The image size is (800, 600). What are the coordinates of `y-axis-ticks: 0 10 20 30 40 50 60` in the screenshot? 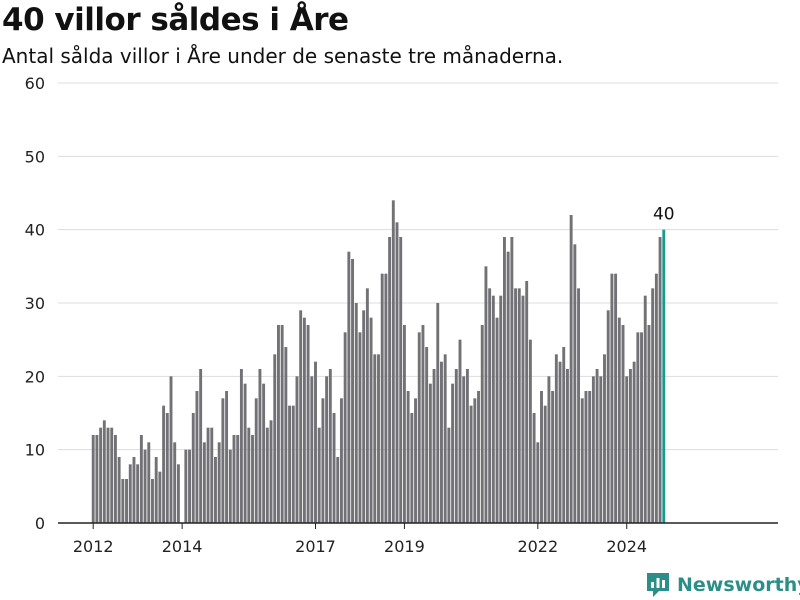 It's located at (35, 303).